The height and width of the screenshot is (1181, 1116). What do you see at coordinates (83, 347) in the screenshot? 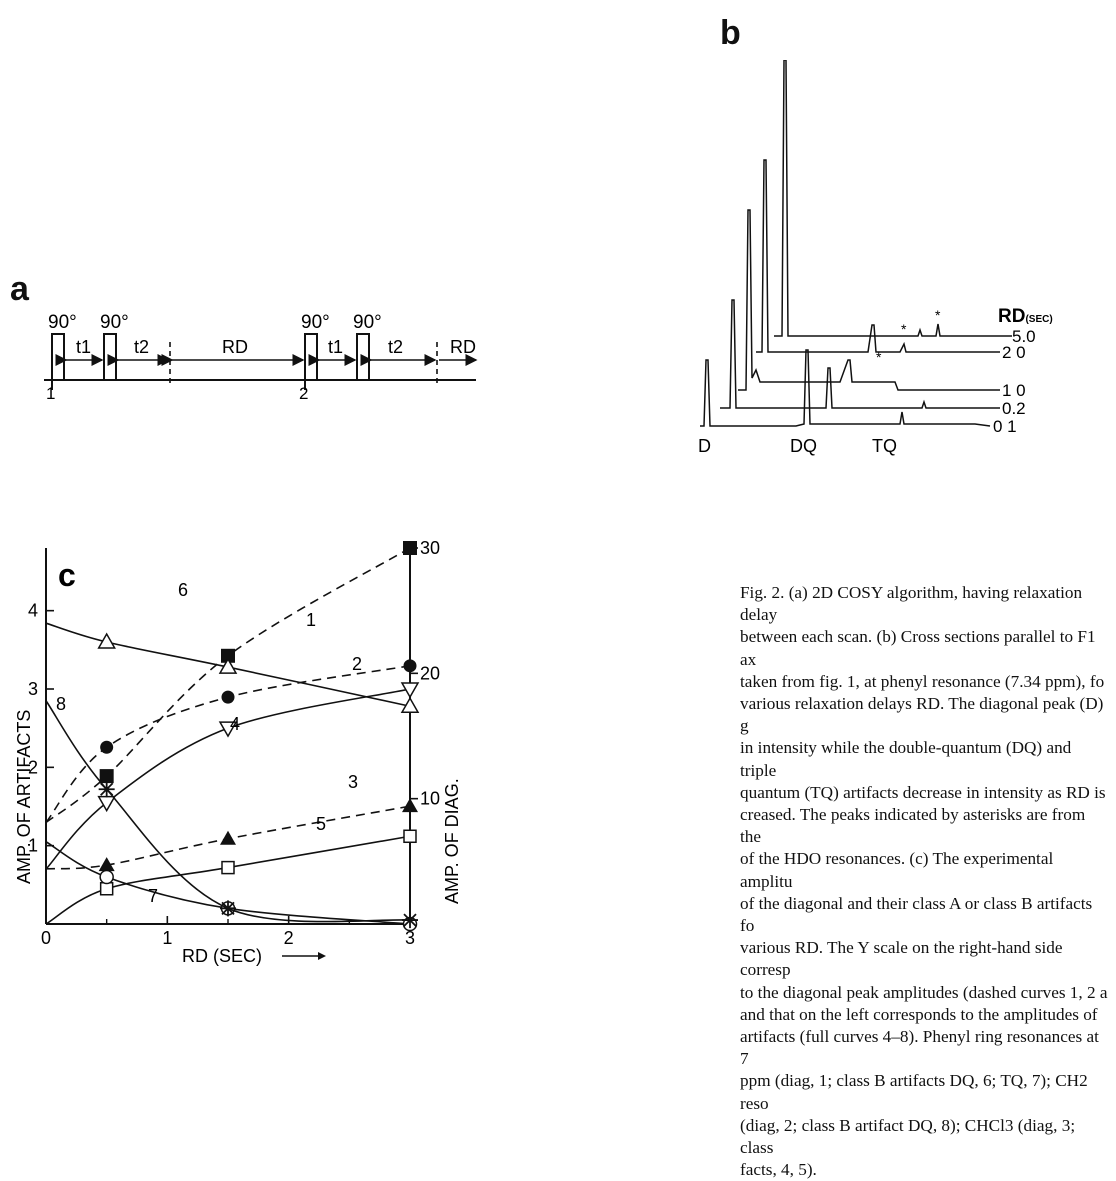
I see `interval-label-t1-a: t1` at bounding box center [83, 347].